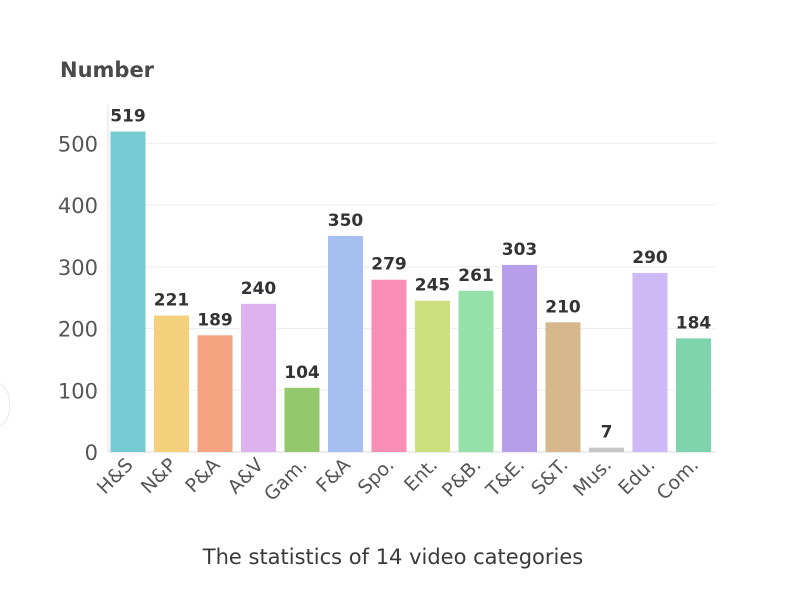 Image resolution: width=786 pixels, height=612 pixels. Describe the element at coordinates (259, 289) in the screenshot. I see `data-label: 240` at that location.